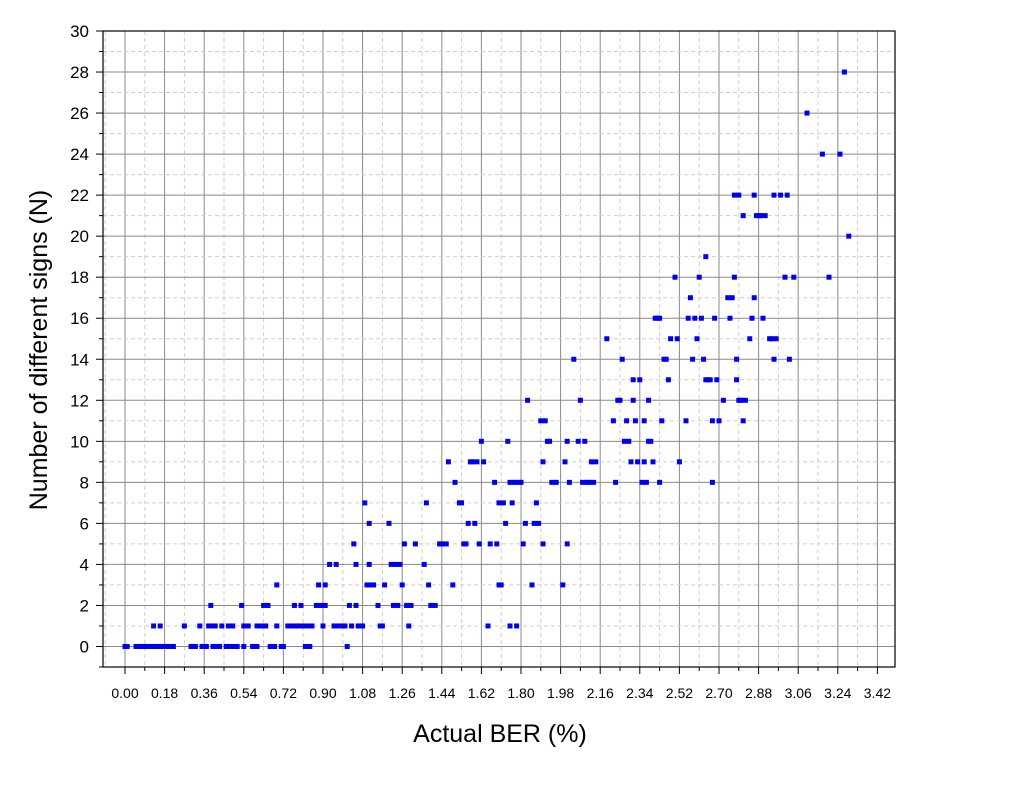  Describe the element at coordinates (124, 693) in the screenshot. I see `x-tick-label: 0.00` at that location.